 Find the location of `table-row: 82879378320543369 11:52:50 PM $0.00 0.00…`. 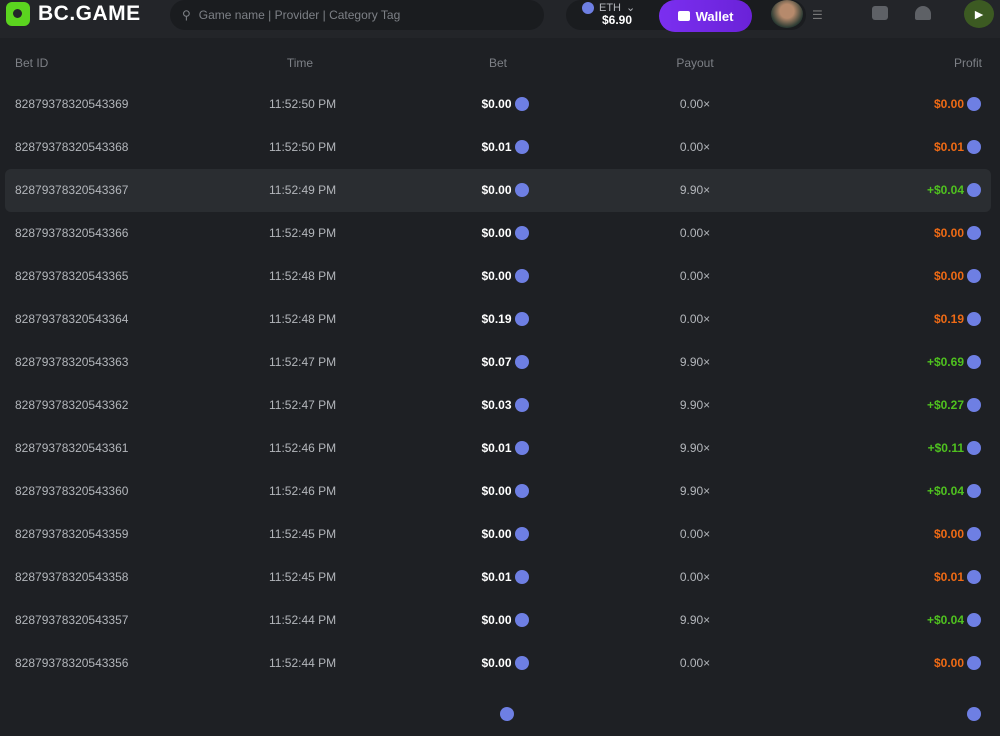

table-row: 82879378320543369 11:52:50 PM $0.00 0.00… is located at coordinates (498, 104).